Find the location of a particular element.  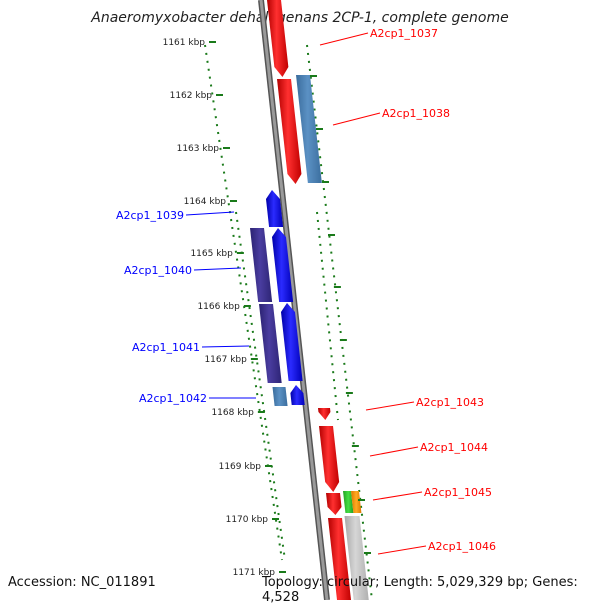

kbp-label: 1167 kbp is located at coordinates (225, 360).